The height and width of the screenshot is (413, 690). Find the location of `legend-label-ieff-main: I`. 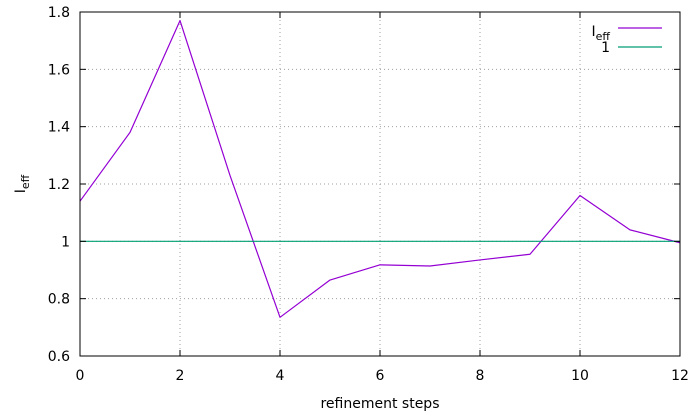

legend-label-ieff-main: I is located at coordinates (594, 32).